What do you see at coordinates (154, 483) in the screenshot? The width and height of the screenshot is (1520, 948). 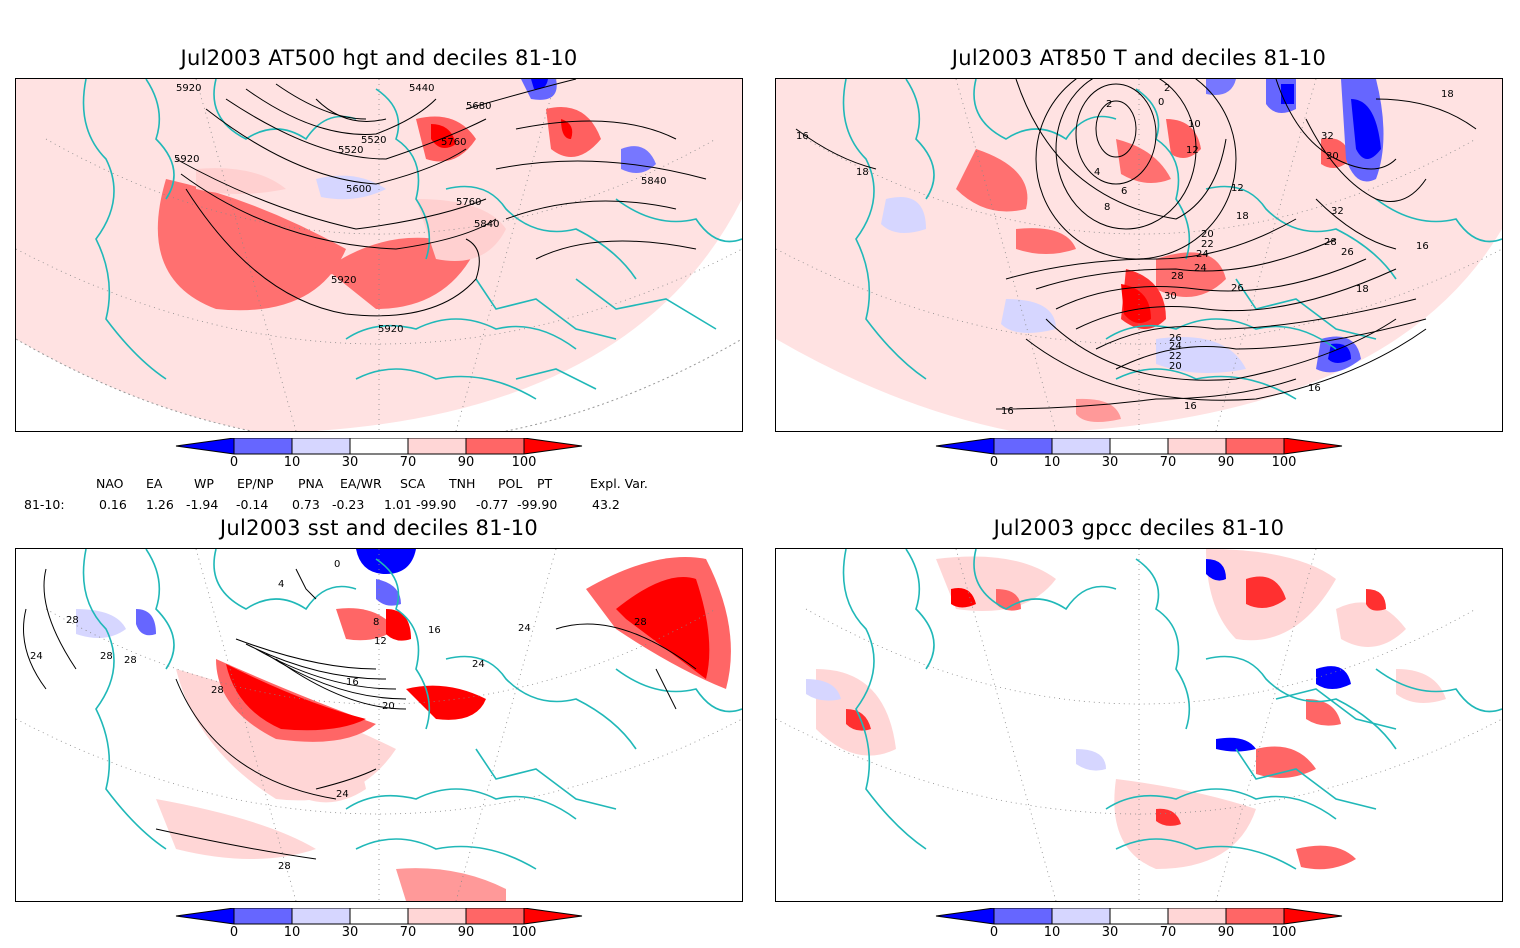 I see `index-header: EA` at bounding box center [154, 483].